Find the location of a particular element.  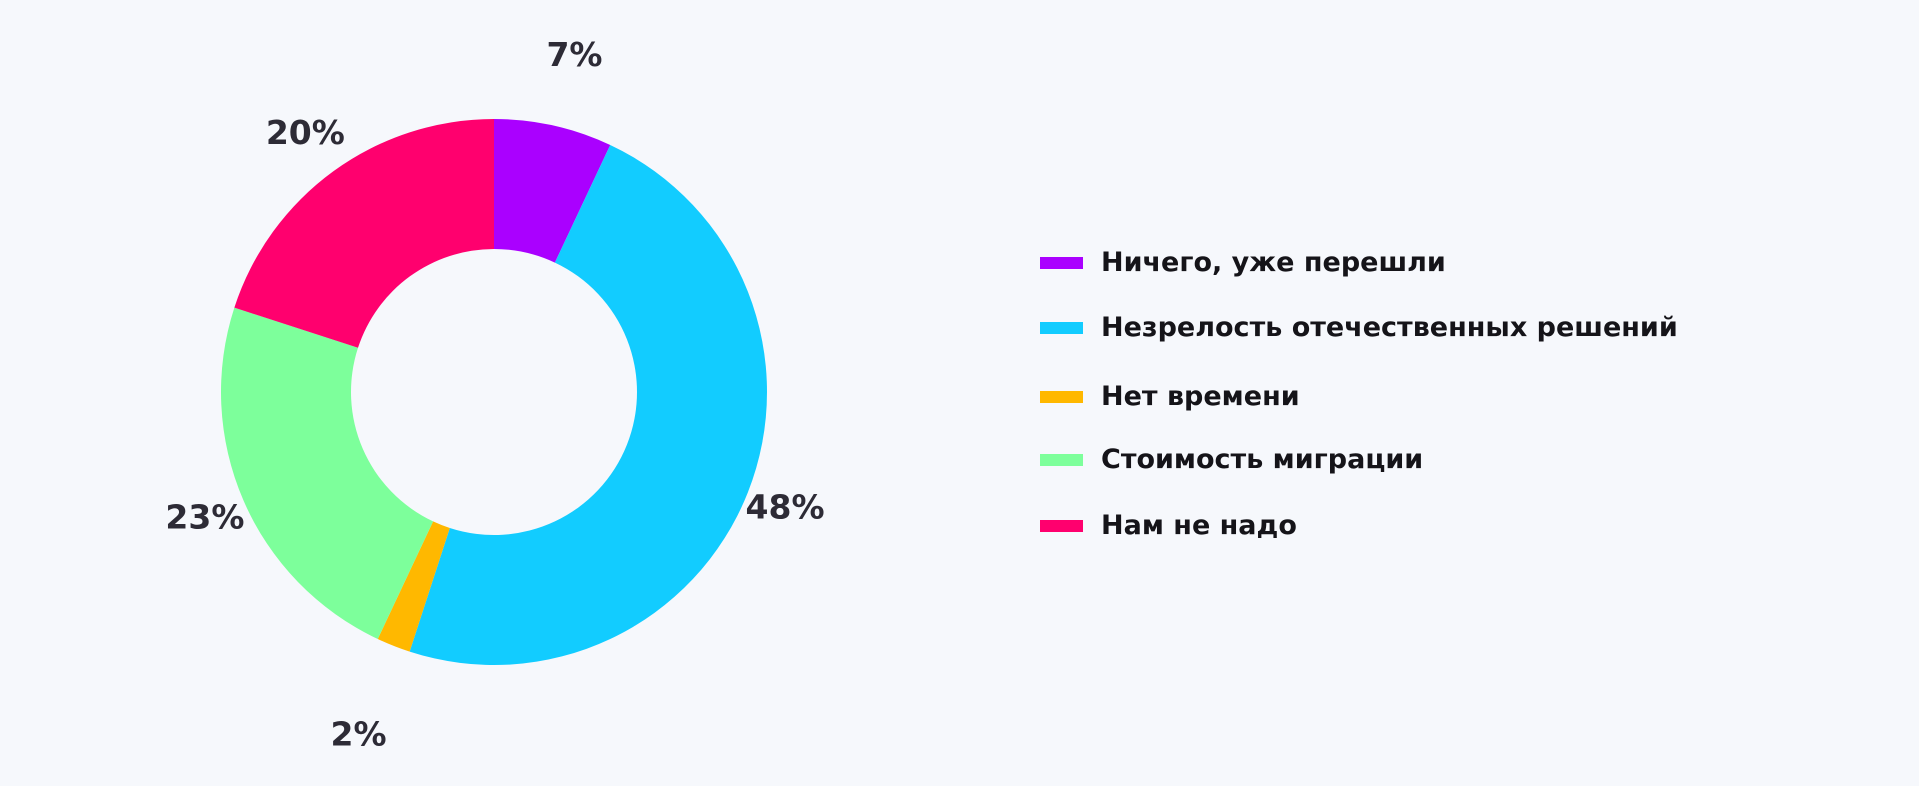

slice-percent-label: 23% is located at coordinates (204, 517).